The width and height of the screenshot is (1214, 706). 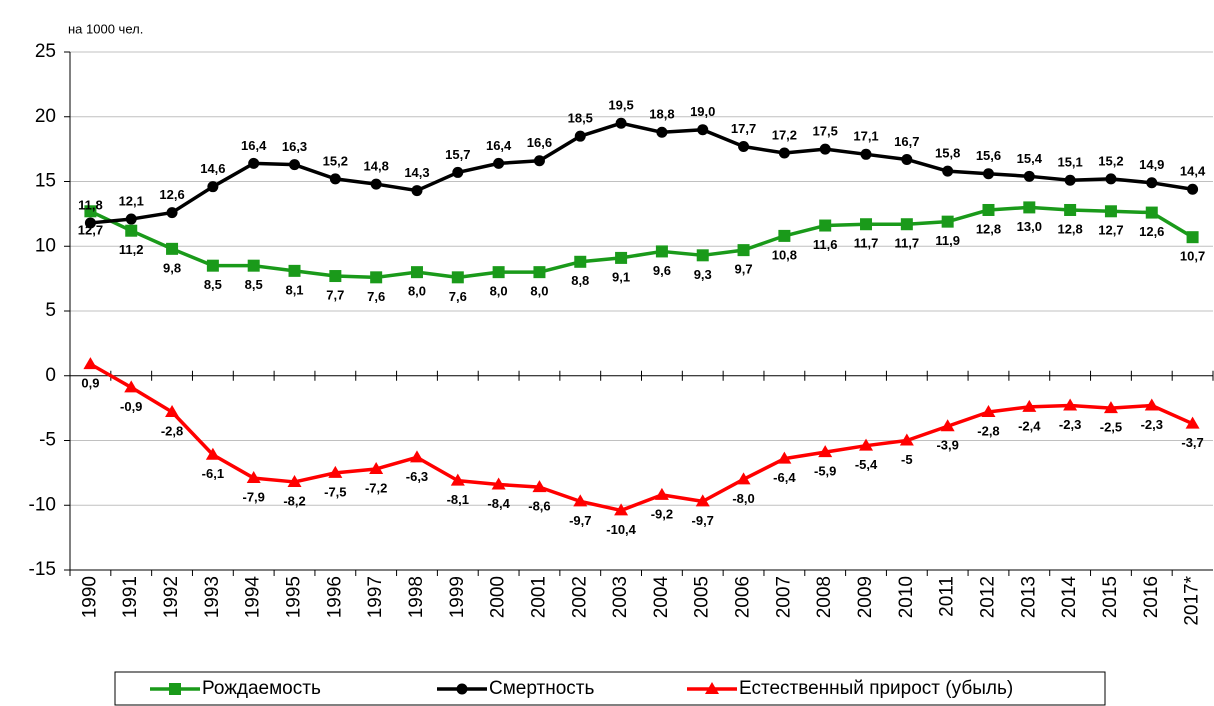 What do you see at coordinates (907, 459) in the screenshot?
I see `data-label: -5` at bounding box center [907, 459].